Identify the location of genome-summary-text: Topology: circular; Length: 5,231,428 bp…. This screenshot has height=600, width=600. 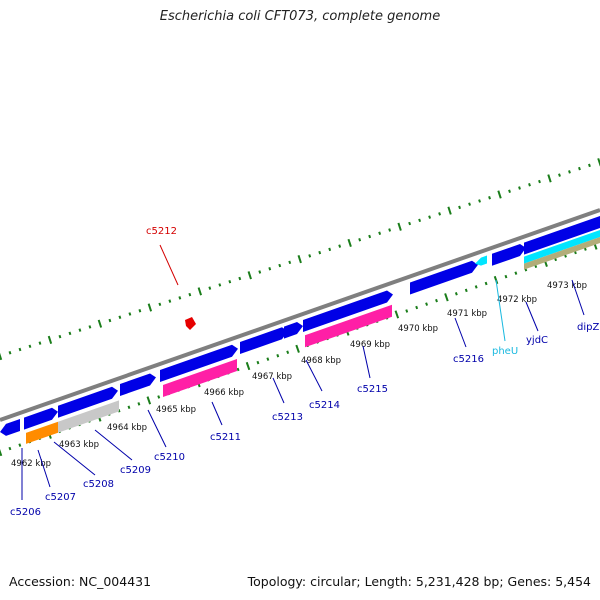
(419, 581).